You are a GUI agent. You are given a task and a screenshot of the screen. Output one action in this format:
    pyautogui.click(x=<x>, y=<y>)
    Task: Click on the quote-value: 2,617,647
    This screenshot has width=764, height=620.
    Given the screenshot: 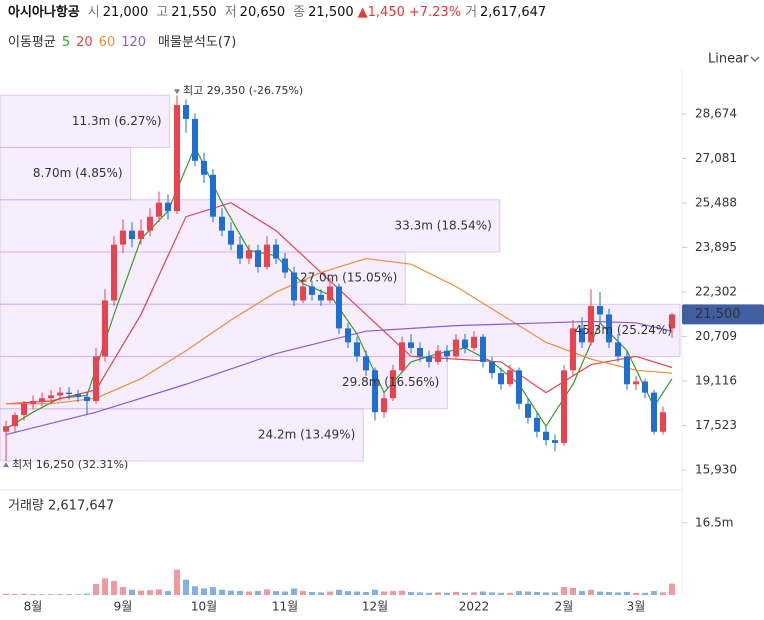 What is the action you would take?
    pyautogui.click(x=513, y=12)
    